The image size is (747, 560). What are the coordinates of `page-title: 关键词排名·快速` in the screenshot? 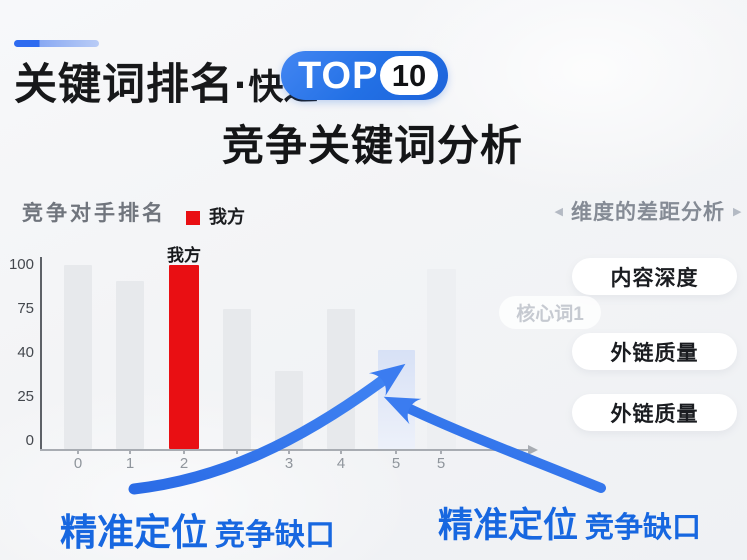 It's located at (166, 81).